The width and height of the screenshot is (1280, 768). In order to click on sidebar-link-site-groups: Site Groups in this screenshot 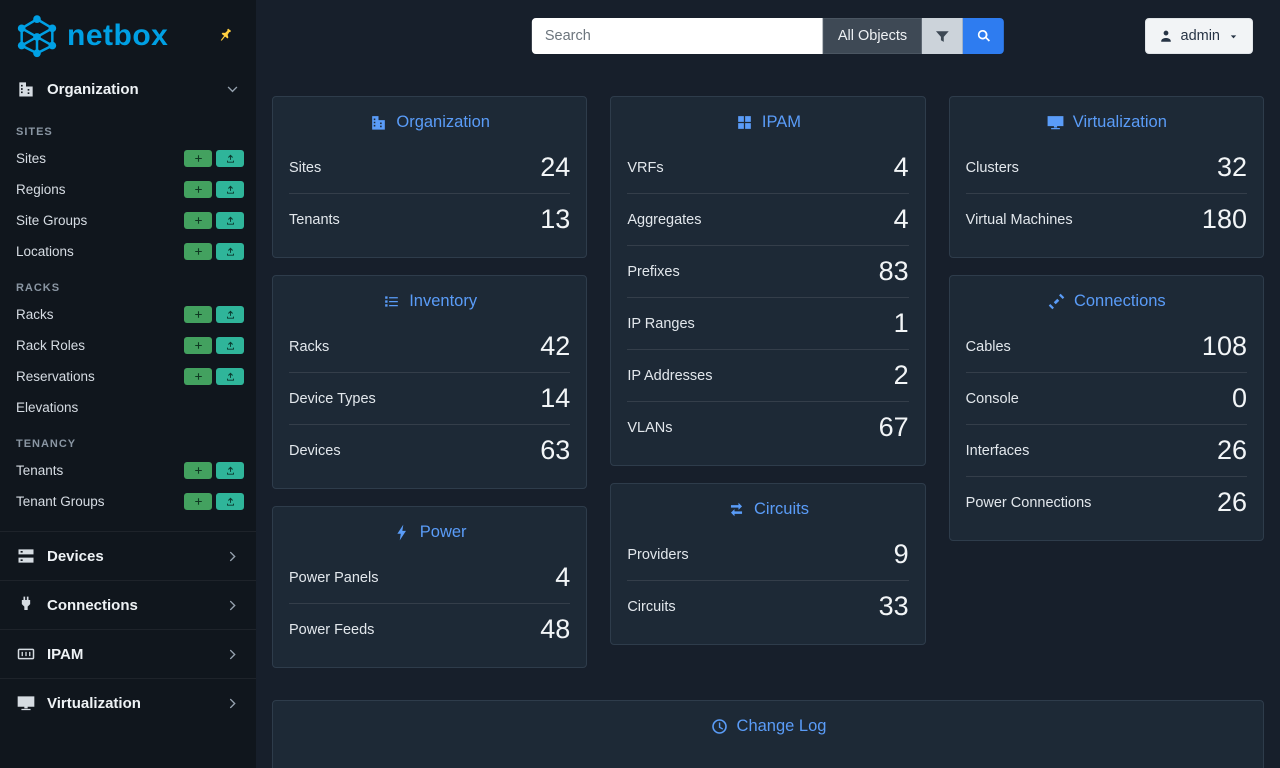, I will do `click(52, 220)`.